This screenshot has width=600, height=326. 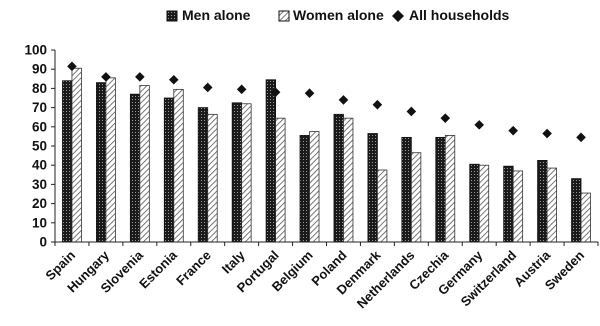 I want to click on bar-men-alone-italy, so click(x=237, y=172).